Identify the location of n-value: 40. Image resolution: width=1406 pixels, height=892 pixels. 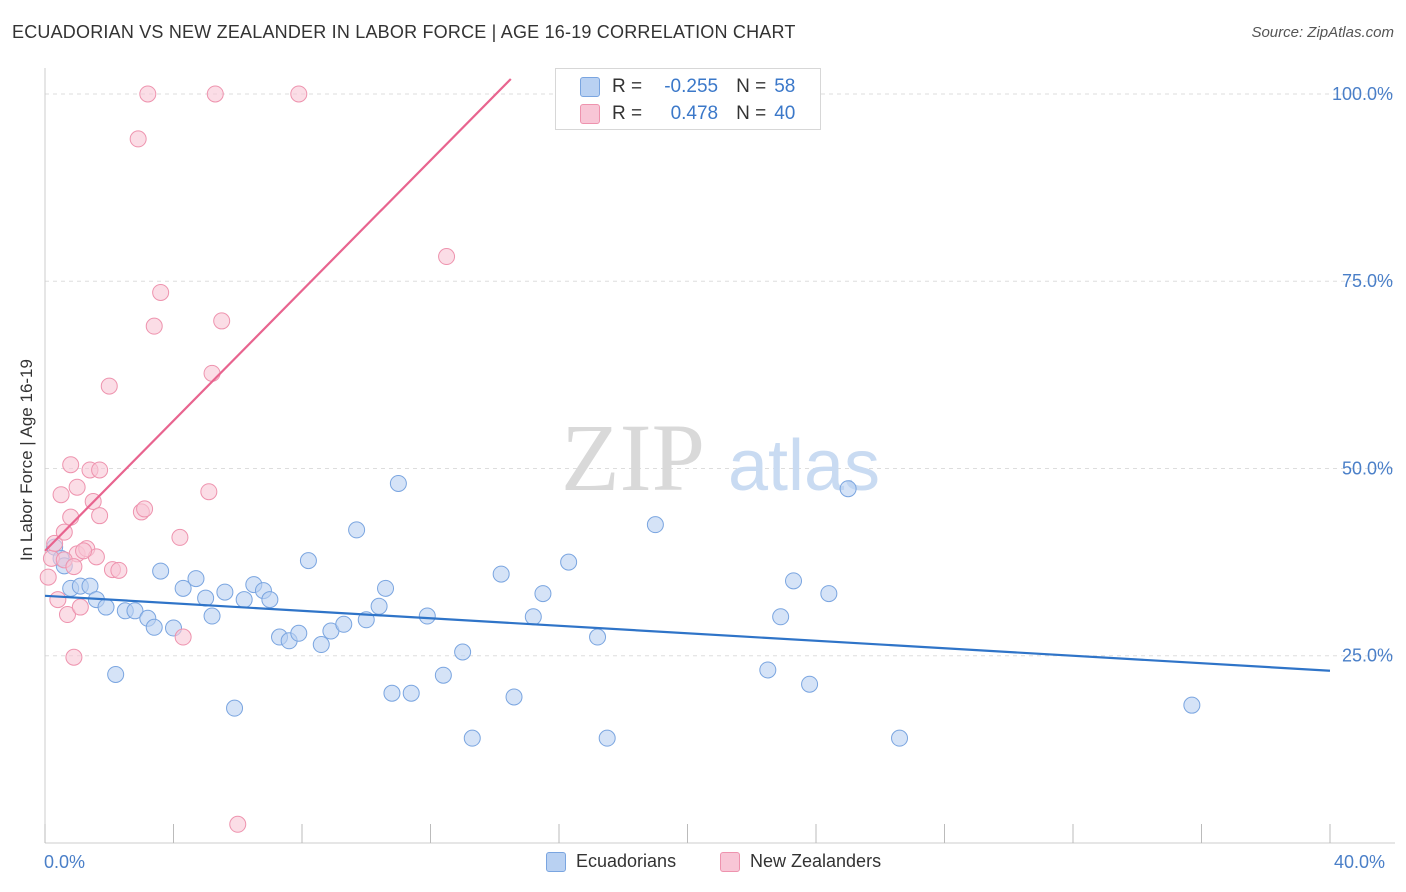
(785, 113).